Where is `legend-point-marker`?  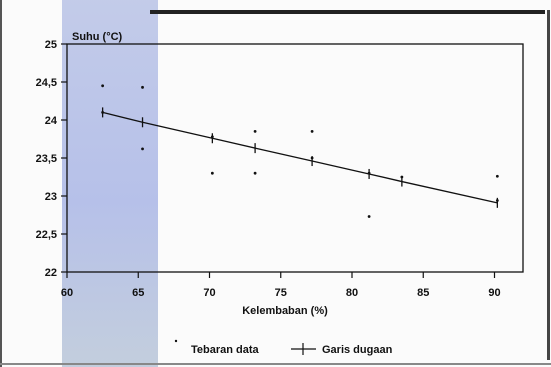 legend-point-marker is located at coordinates (176, 341).